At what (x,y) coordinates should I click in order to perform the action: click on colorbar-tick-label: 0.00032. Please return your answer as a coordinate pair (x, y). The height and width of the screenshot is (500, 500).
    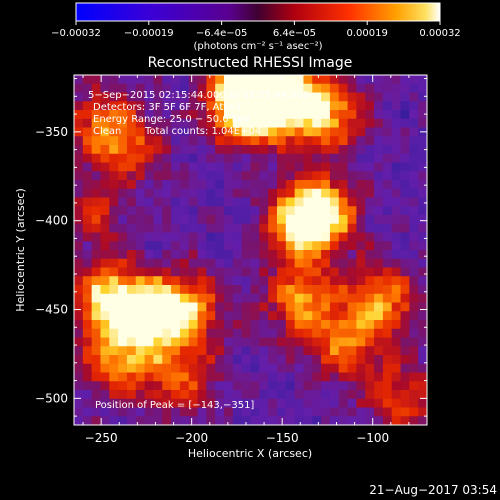
    Looking at the image, I should click on (439, 33).